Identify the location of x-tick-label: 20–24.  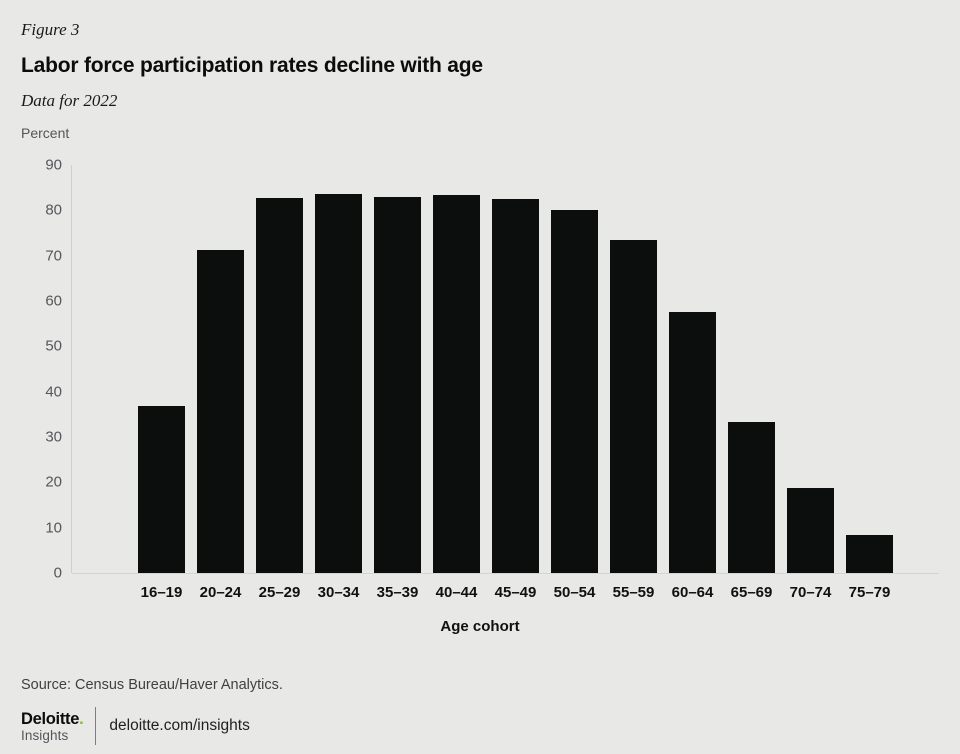
(220, 592).